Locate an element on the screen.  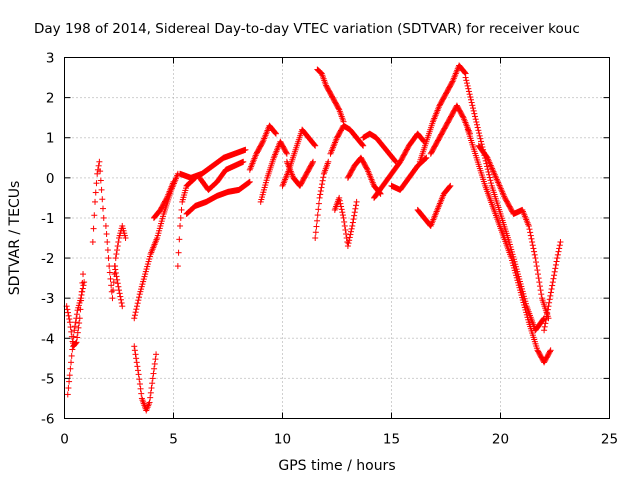
x-tick-label: 25 is located at coordinates (609, 440).